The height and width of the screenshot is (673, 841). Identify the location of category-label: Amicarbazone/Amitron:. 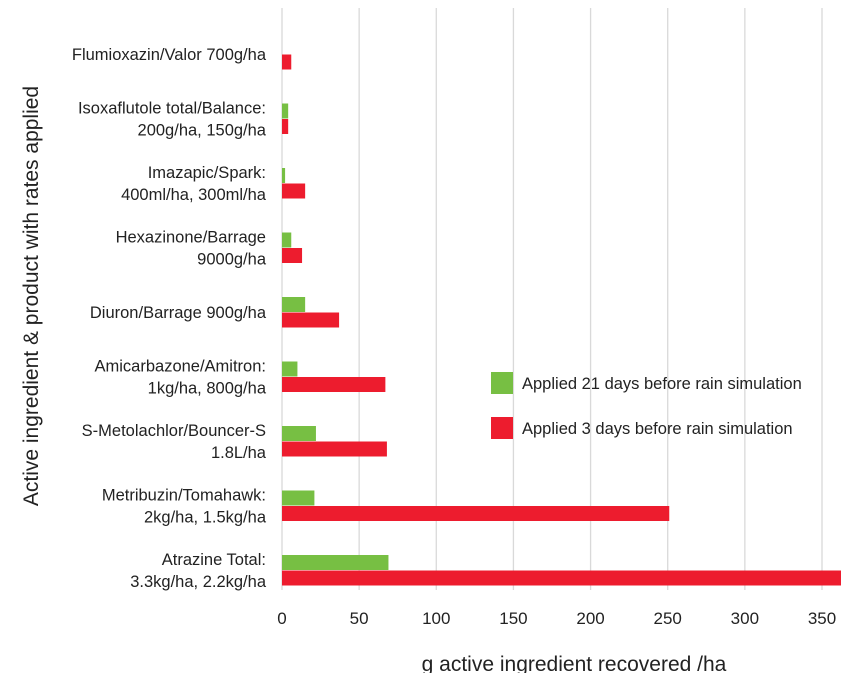
(181, 367).